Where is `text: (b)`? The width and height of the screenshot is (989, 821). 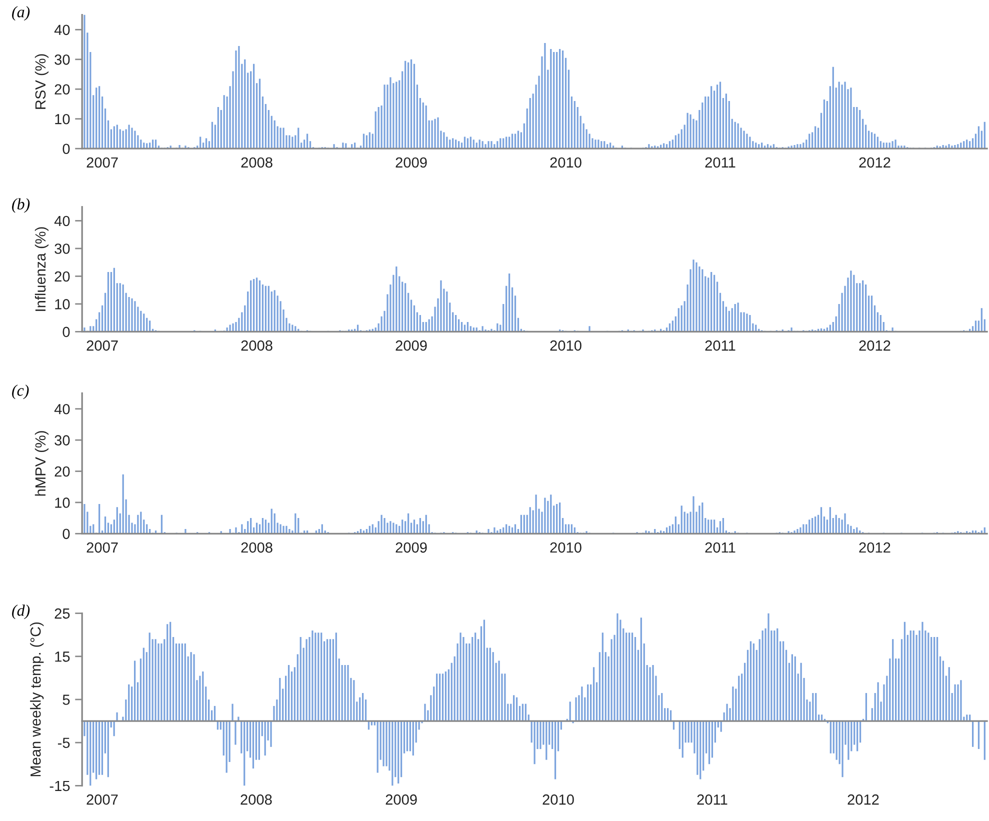 text: (b) is located at coordinates (21, 205).